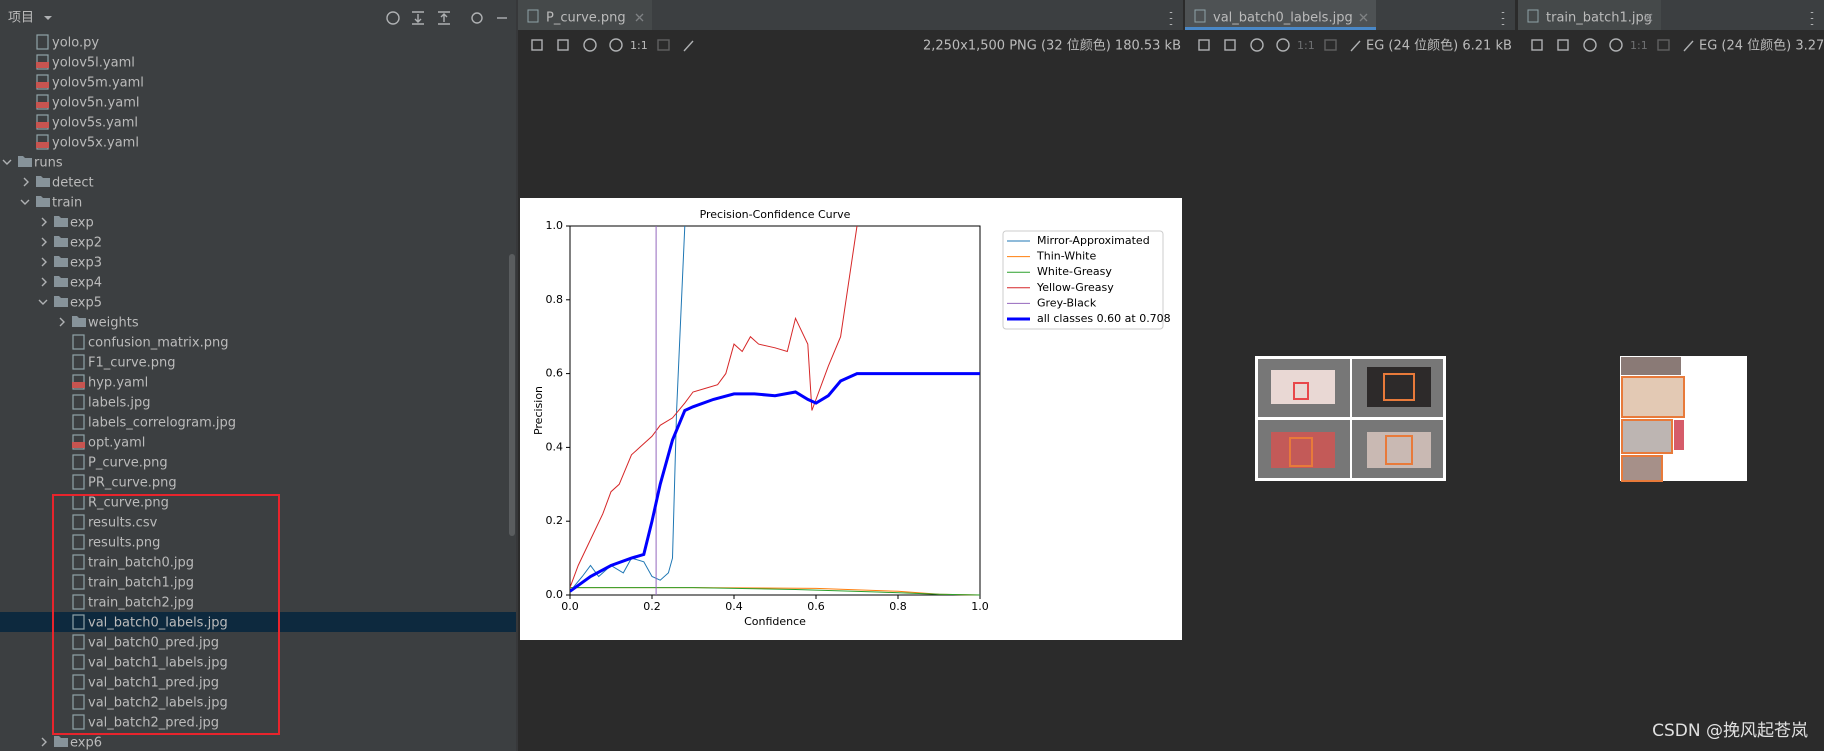  What do you see at coordinates (110, 382) in the screenshot?
I see `tree-row: hyp.yaml` at bounding box center [110, 382].